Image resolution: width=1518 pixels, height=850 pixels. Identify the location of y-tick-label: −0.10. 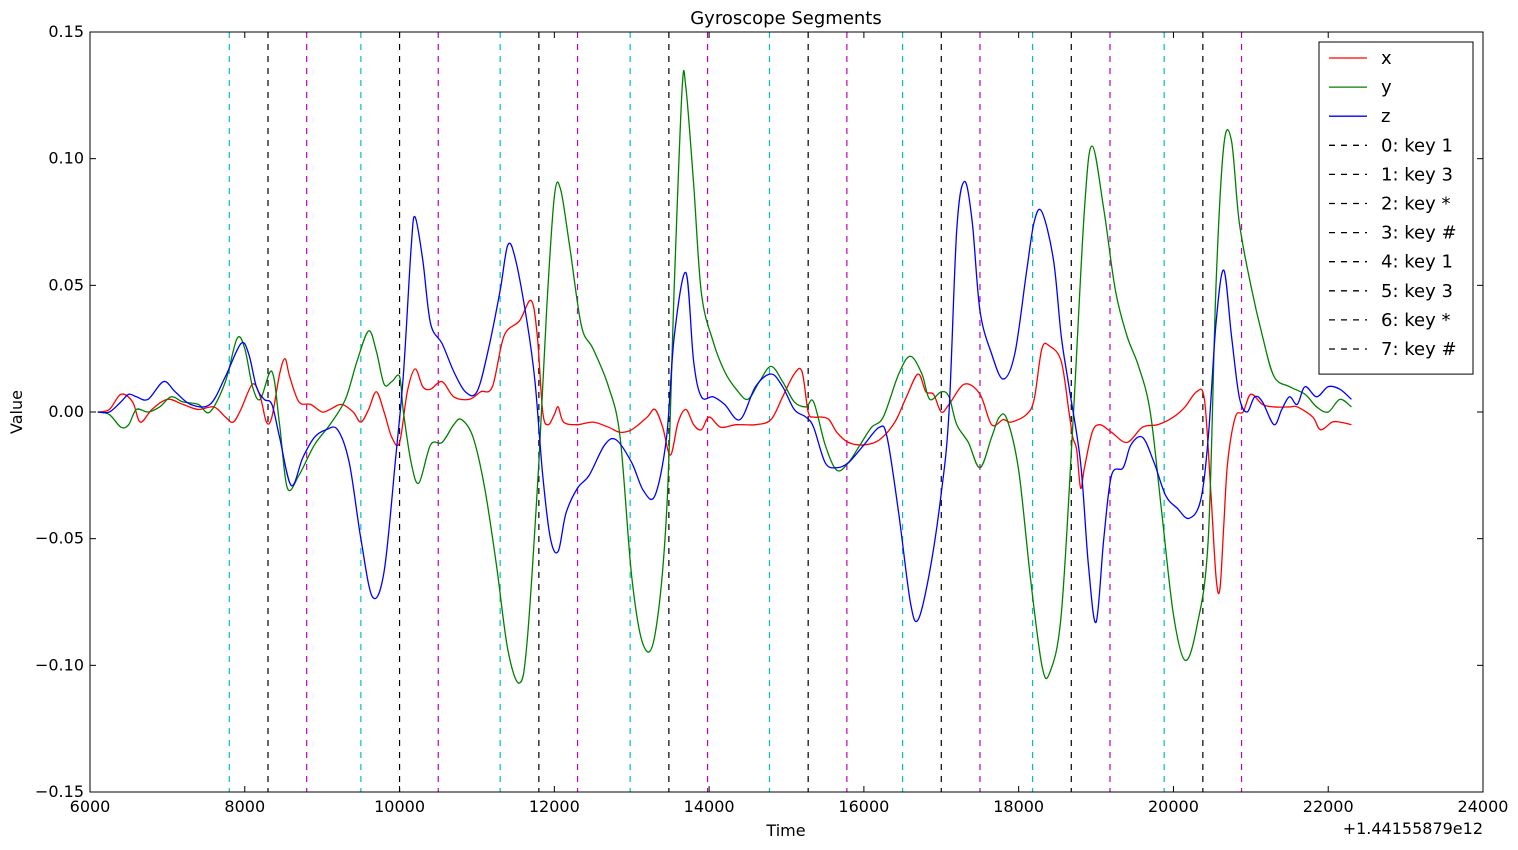
(59, 664).